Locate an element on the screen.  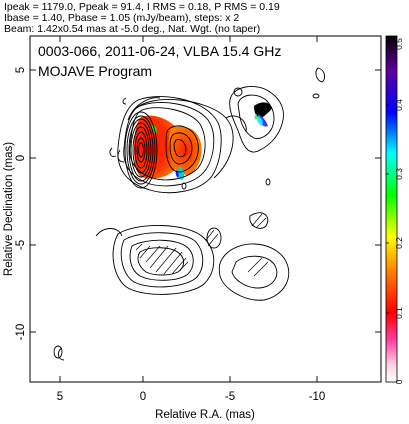
colorbar-tick-label: 0.5 is located at coordinates (399, 44).